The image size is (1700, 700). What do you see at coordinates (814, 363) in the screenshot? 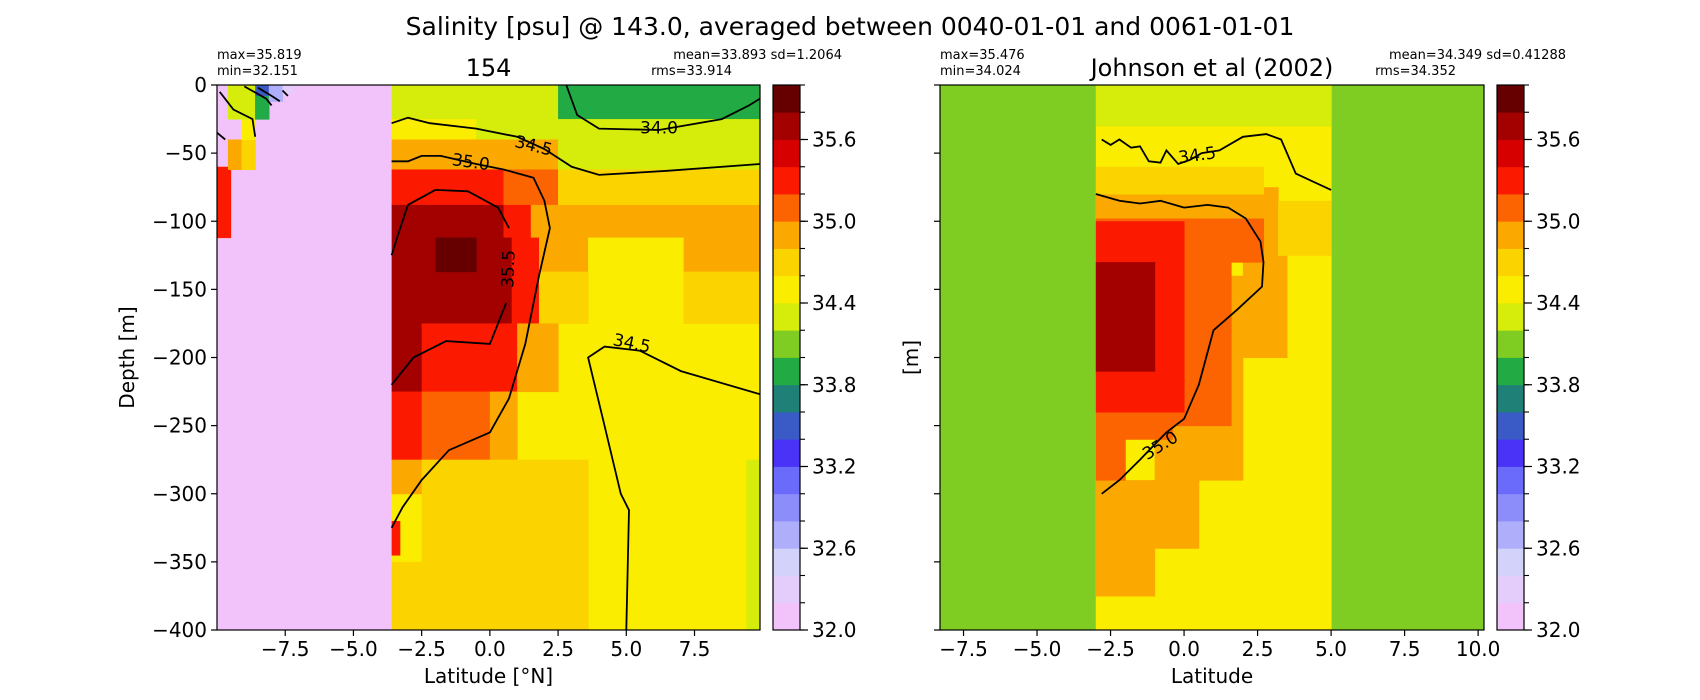
I see `colorbar-left: 32.0 32.6 33.2 33.8 34.4 35.0 35.6` at bounding box center [814, 363].